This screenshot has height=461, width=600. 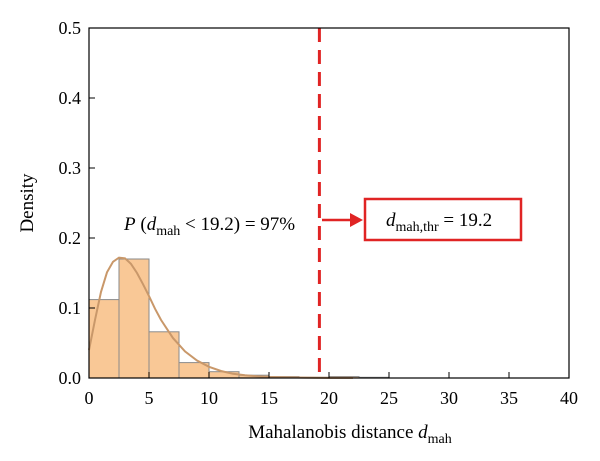 What do you see at coordinates (350, 434) in the screenshot?
I see `x-axis-label: Mahalanobis distance dmah` at bounding box center [350, 434].